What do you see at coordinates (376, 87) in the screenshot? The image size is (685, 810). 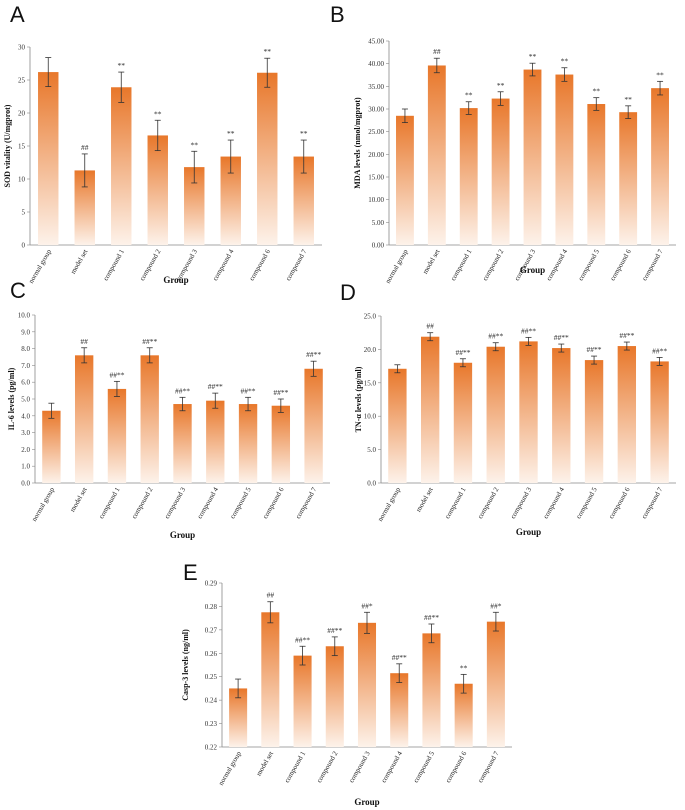 I see `y-tick-label: 35.00` at bounding box center [376, 87].